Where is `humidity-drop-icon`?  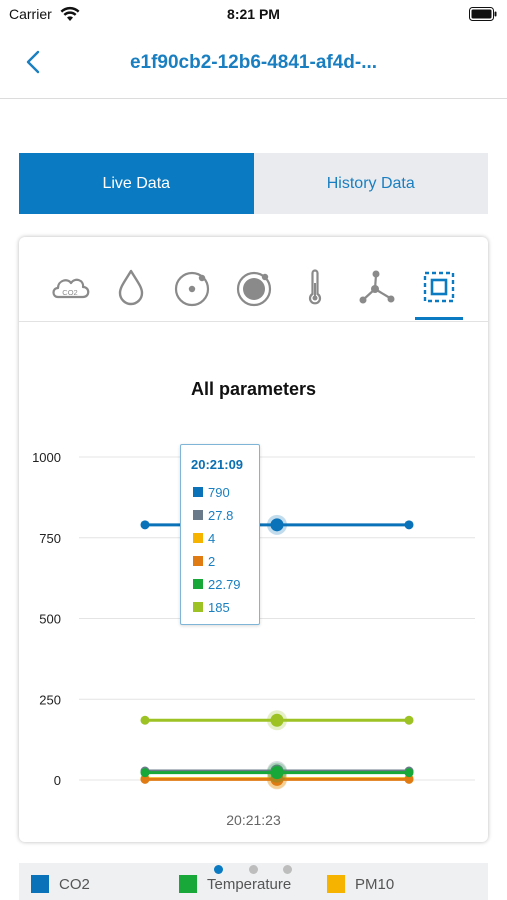 humidity-drop-icon is located at coordinates (131, 287).